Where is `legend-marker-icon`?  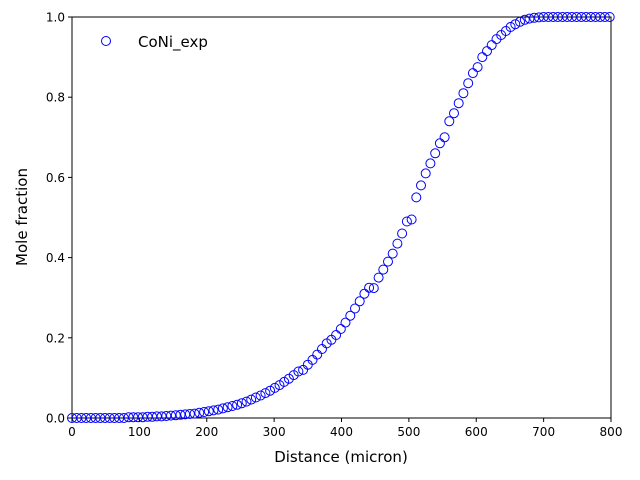 legend-marker-icon is located at coordinates (106, 41).